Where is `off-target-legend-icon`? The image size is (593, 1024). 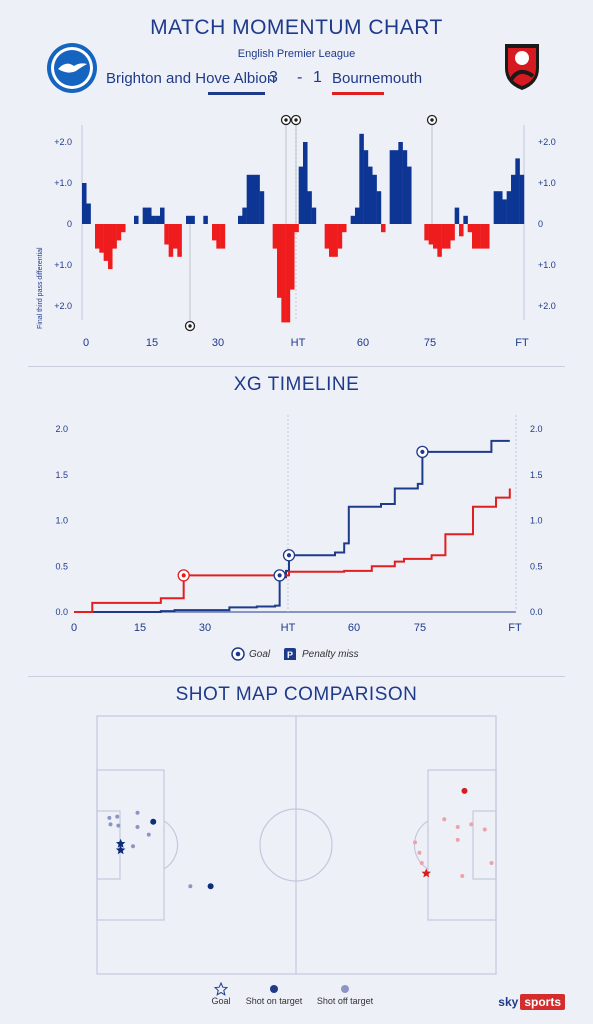
off-target-legend-icon is located at coordinates (345, 989).